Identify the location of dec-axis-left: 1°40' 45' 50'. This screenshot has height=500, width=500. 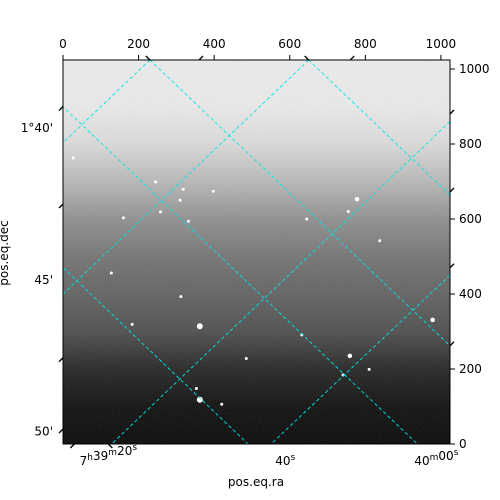
(37, 280).